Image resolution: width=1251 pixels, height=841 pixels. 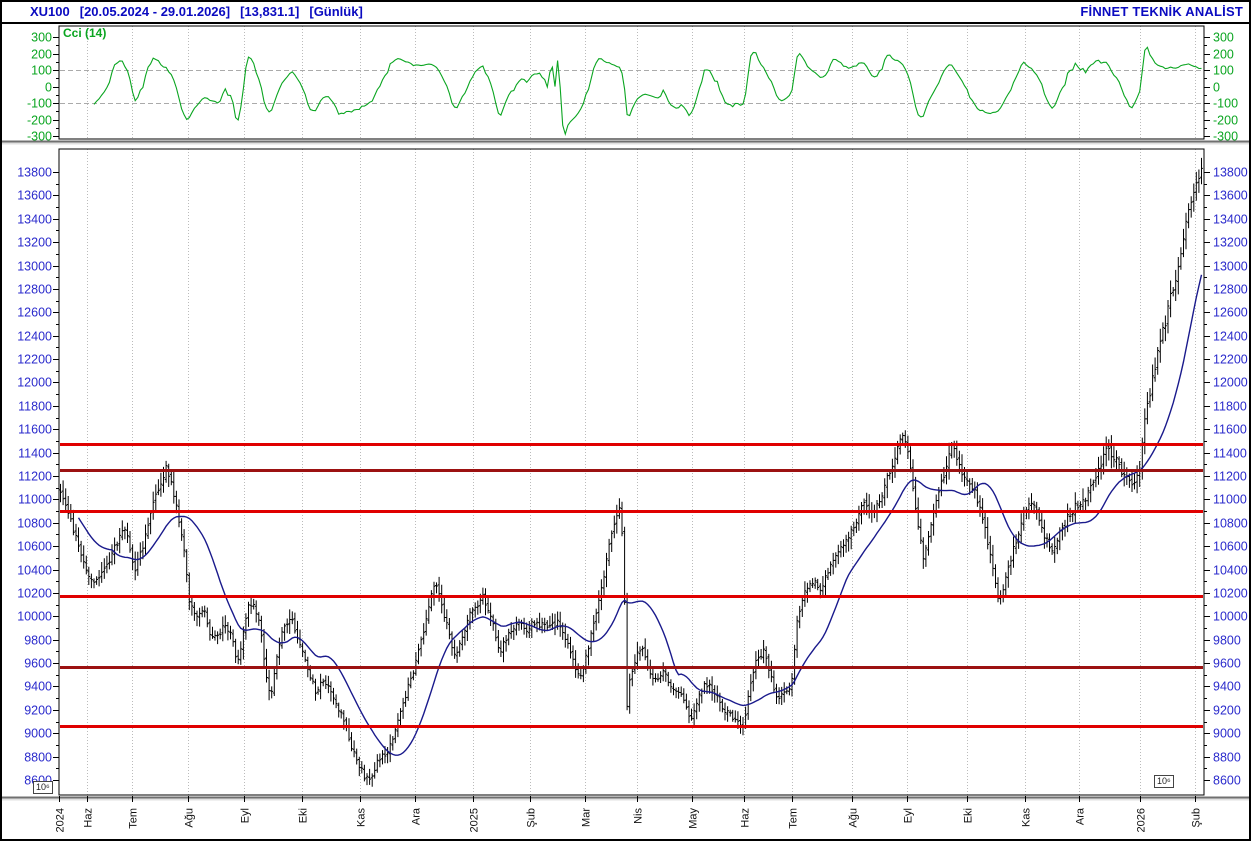 What do you see at coordinates (1142, 820) in the screenshot?
I see `month-label: 2026` at bounding box center [1142, 820].